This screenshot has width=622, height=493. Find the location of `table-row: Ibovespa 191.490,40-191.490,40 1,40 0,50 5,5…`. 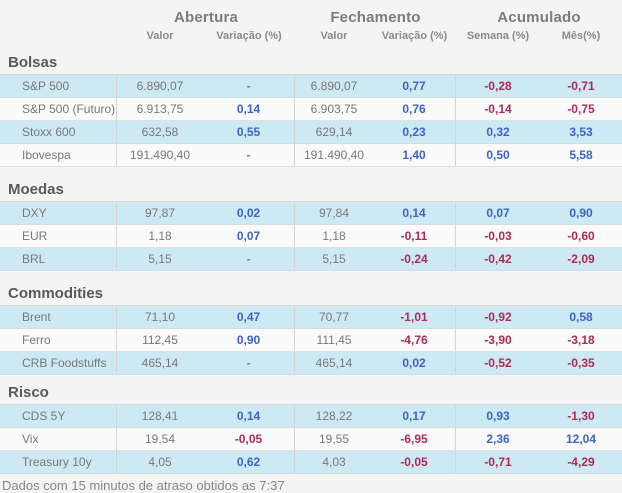

table-row: Ibovespa 191.490,40-191.490,40 1,40 0,50 5,5… is located at coordinates (311, 155).